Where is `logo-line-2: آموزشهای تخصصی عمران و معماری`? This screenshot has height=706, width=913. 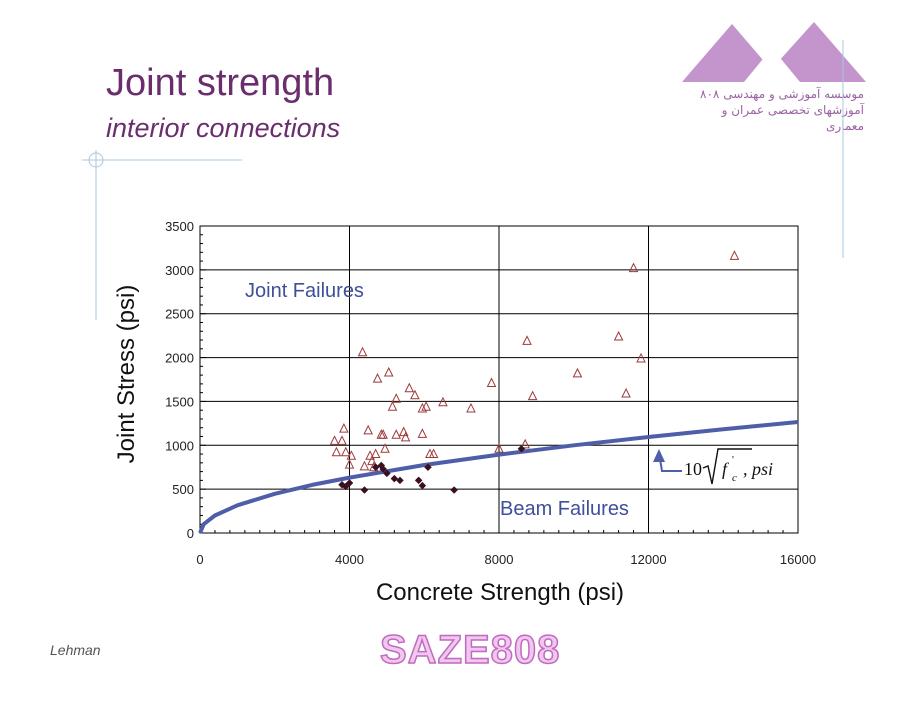
logo-line-2: آموزشهای تخصصی عمران و معماری is located at coordinates (792, 118).